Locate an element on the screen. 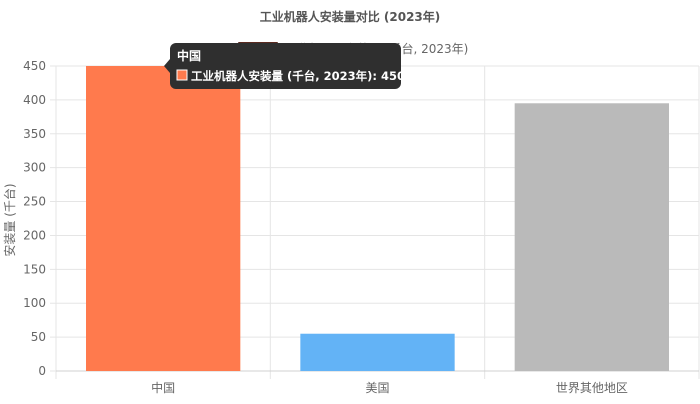  y-axis-tick-labels: 0 50 100 150 200 250 300 350 400 450 is located at coordinates (34, 218).